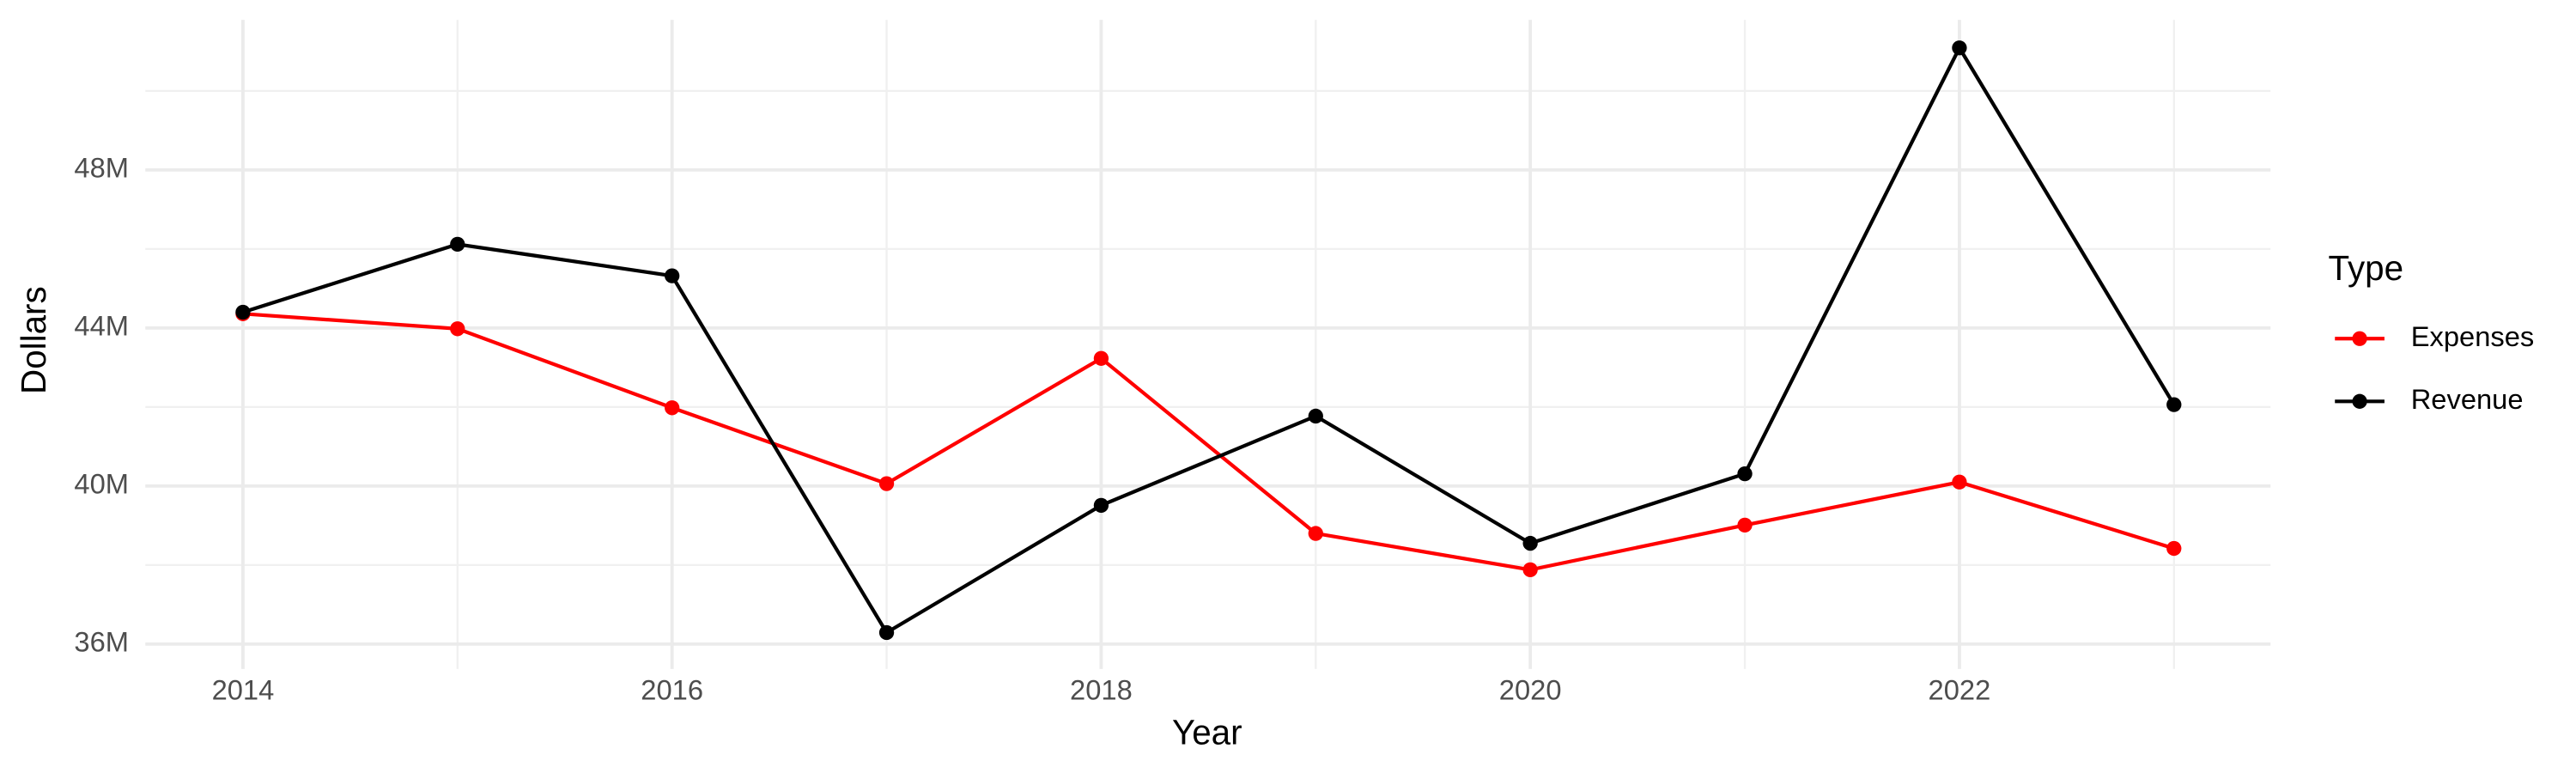  I want to click on y-tick-label: 44M, so click(101, 326).